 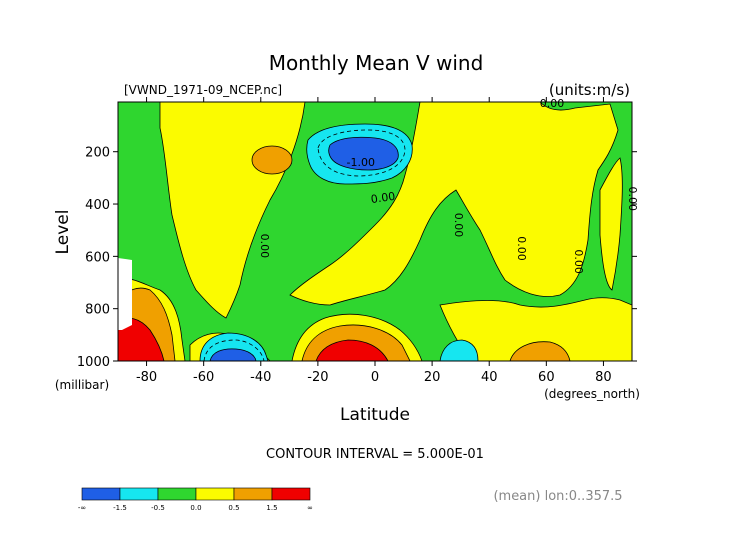 I want to click on colorbar-label: -∞, so click(x=82, y=508).